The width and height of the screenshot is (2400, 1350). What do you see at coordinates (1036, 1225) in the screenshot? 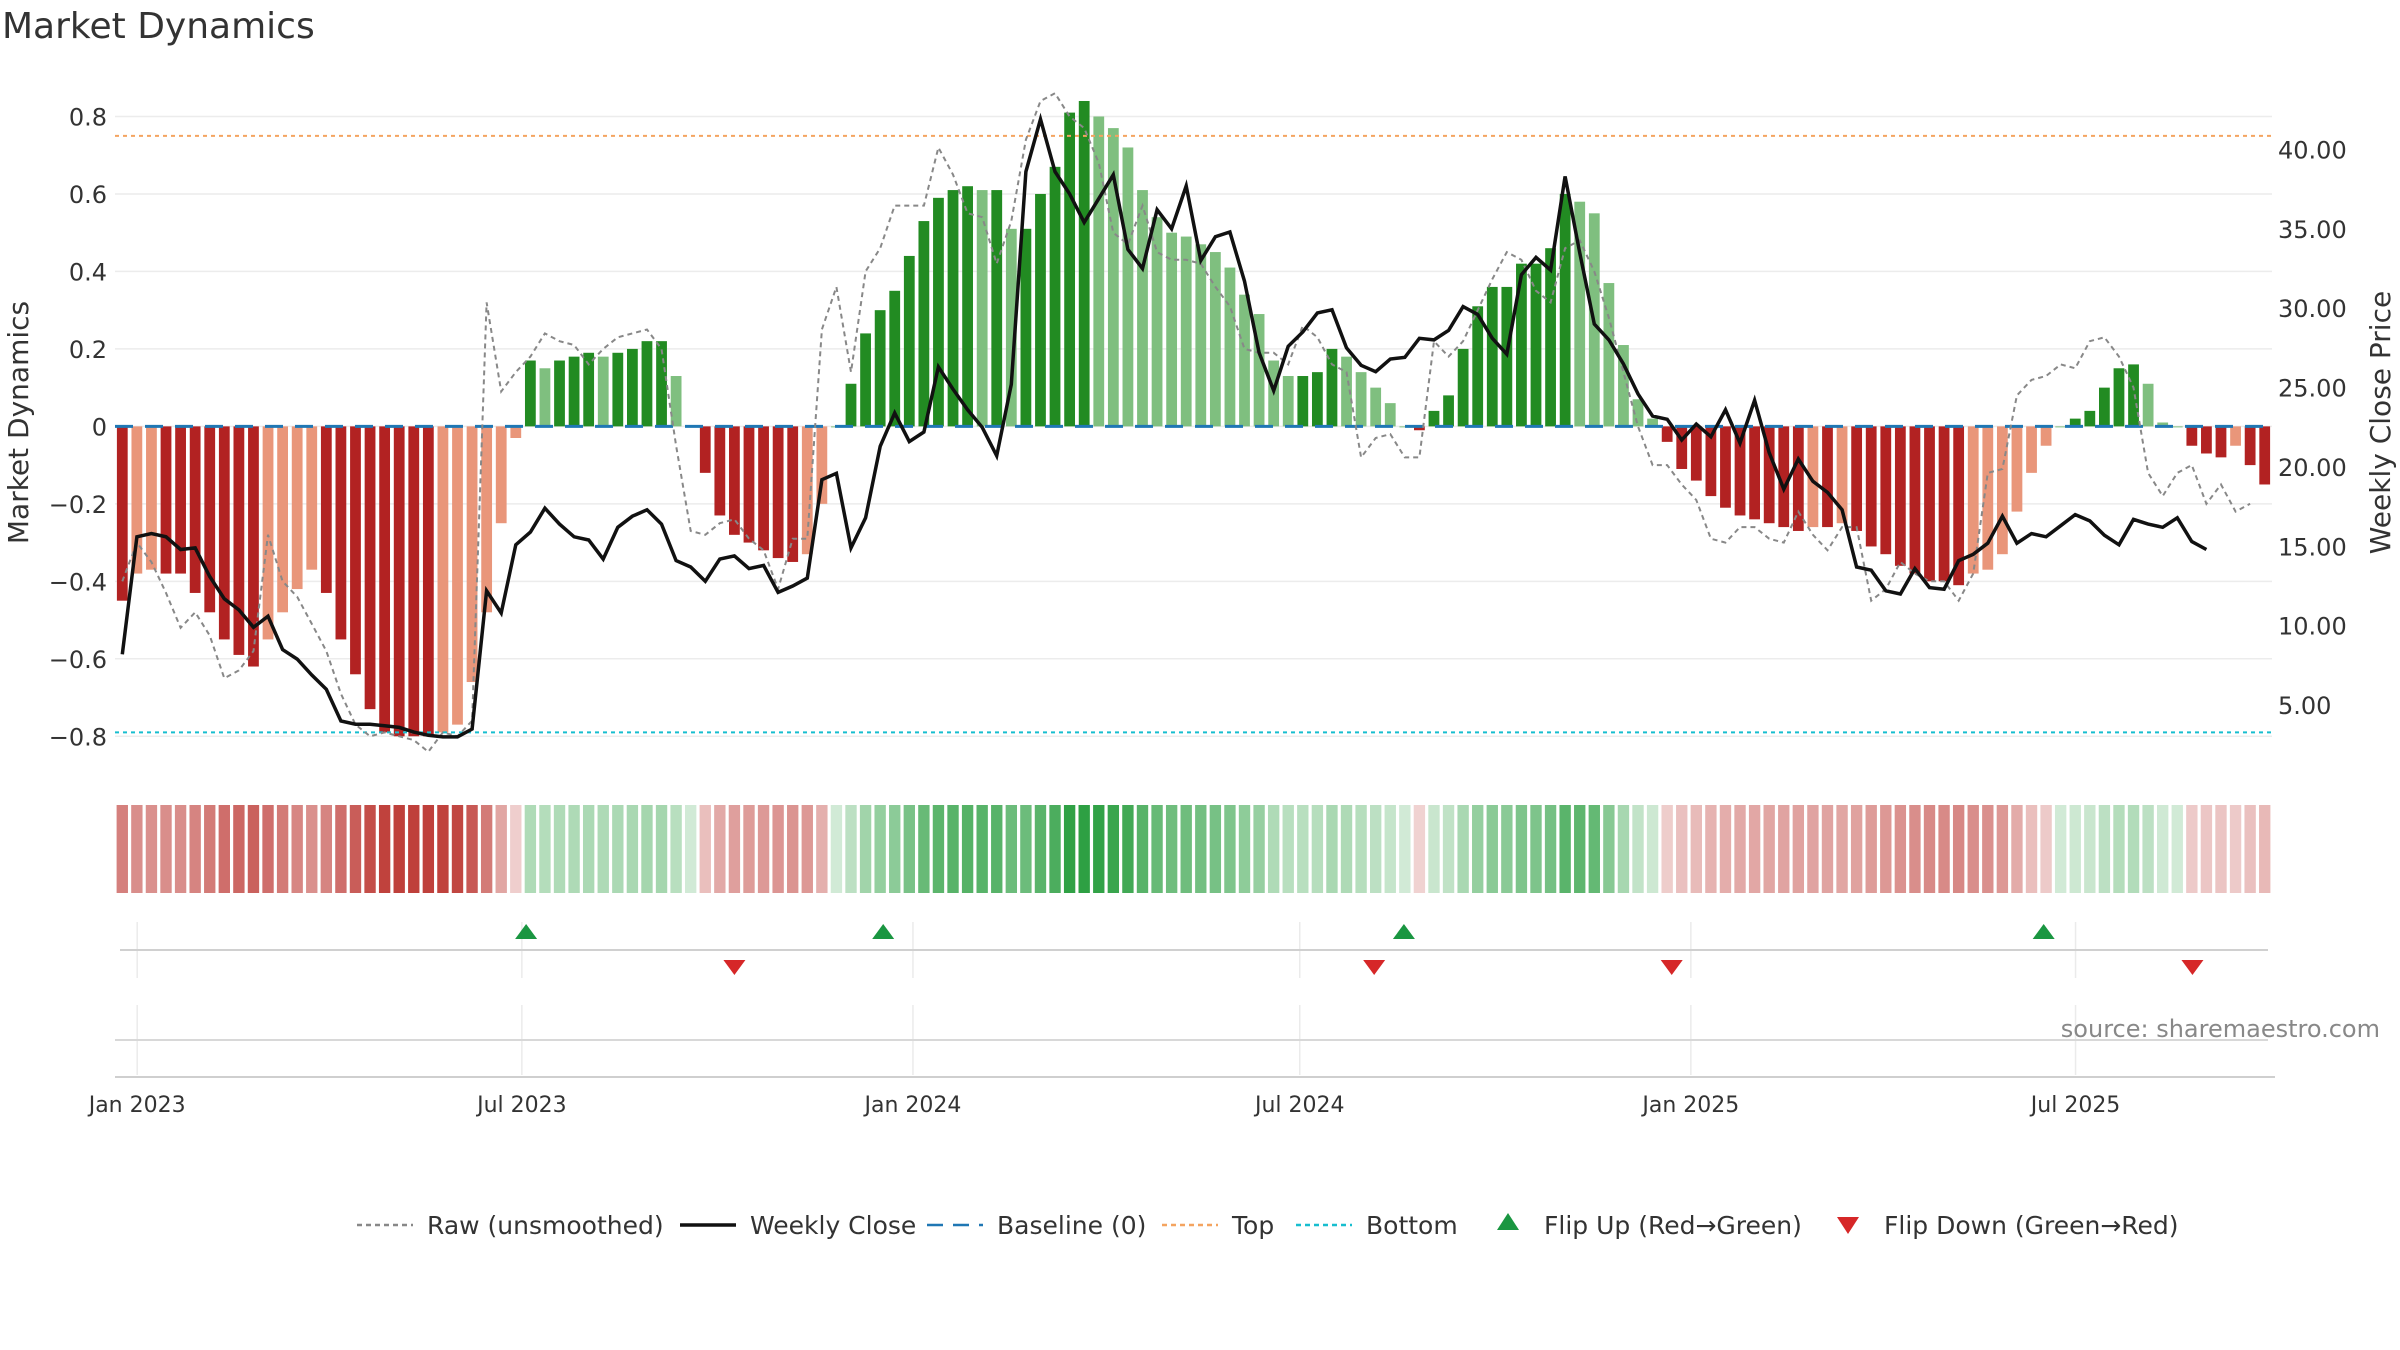
I see `legend-item: Baseline (0)` at bounding box center [1036, 1225].